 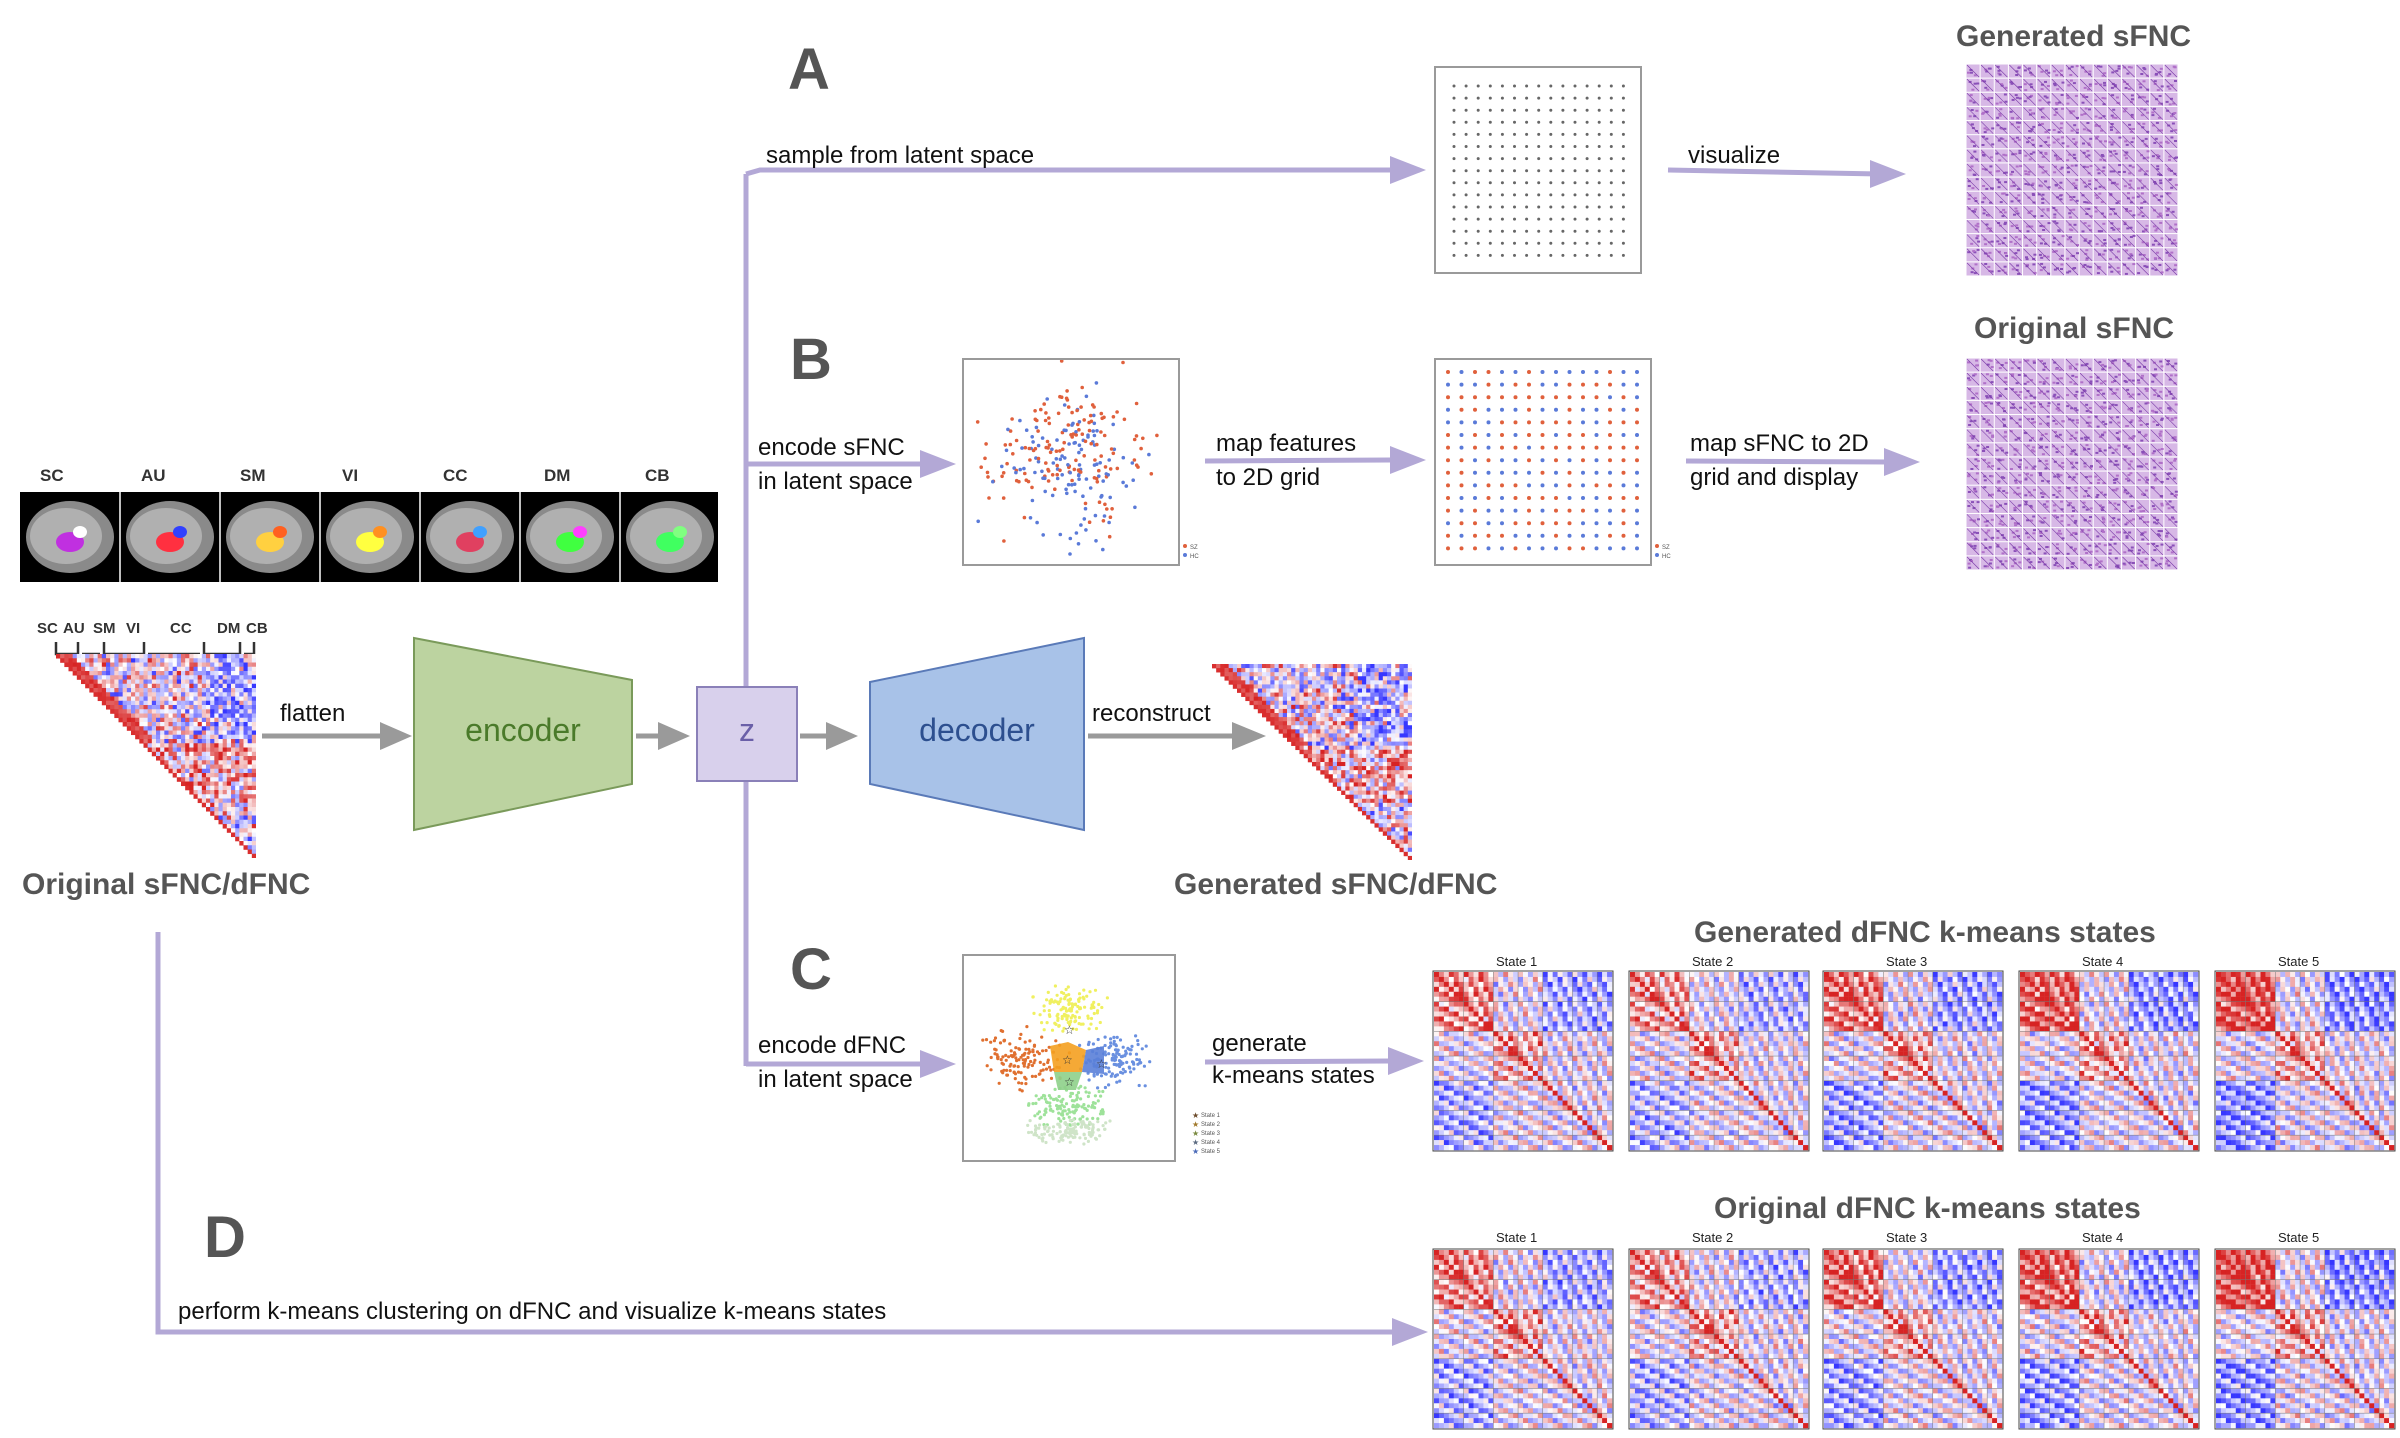 What do you see at coordinates (900, 156) in the screenshot?
I see `label-sample: sample from latent space` at bounding box center [900, 156].